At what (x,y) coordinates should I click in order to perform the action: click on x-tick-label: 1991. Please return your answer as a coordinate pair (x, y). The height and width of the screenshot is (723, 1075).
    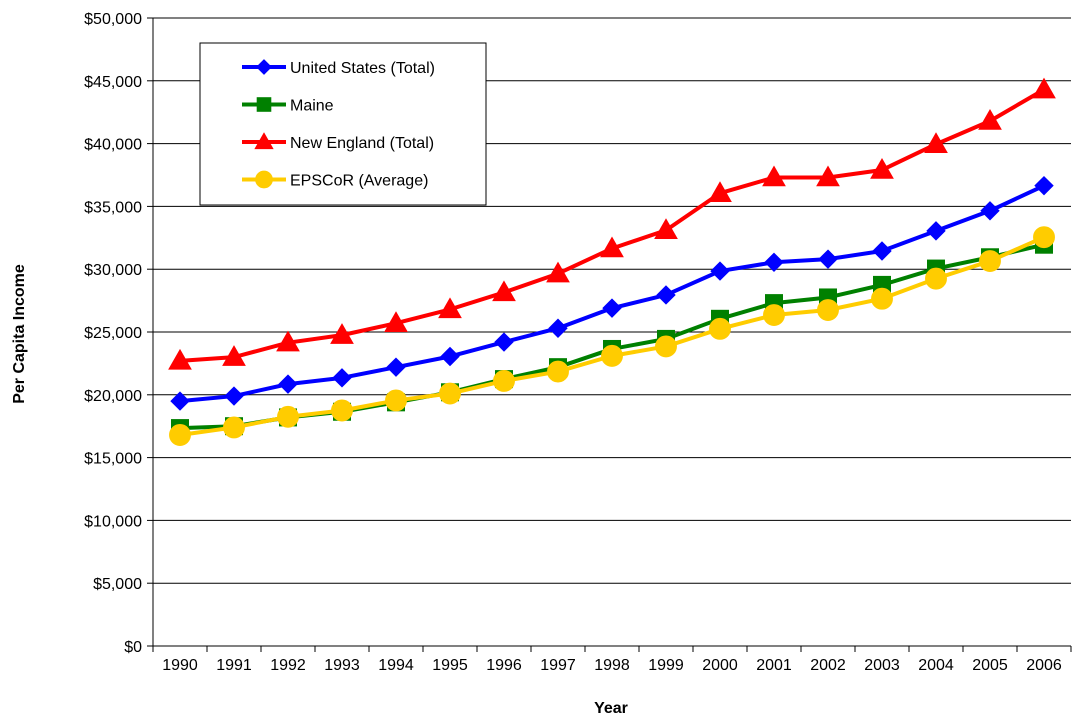
    Looking at the image, I should click on (234, 665).